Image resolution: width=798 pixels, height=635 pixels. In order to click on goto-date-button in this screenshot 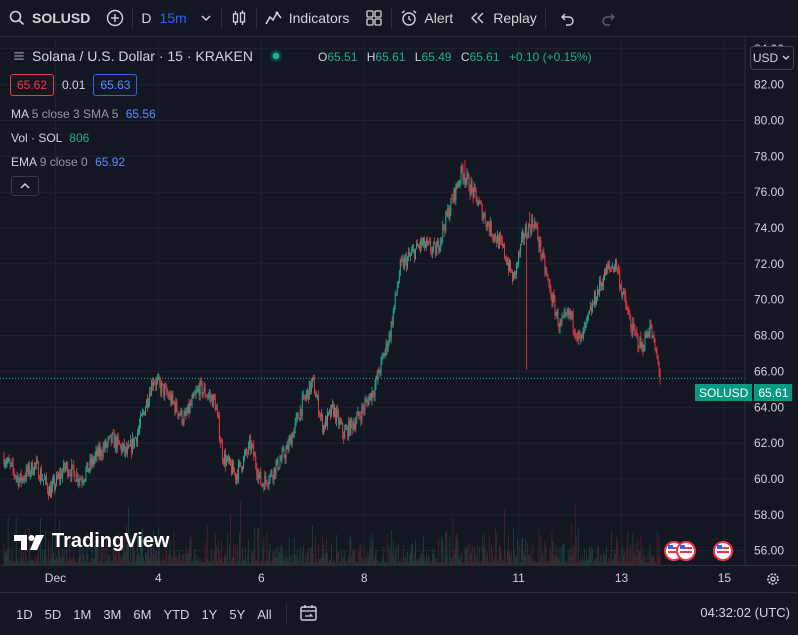, I will do `click(309, 614)`.